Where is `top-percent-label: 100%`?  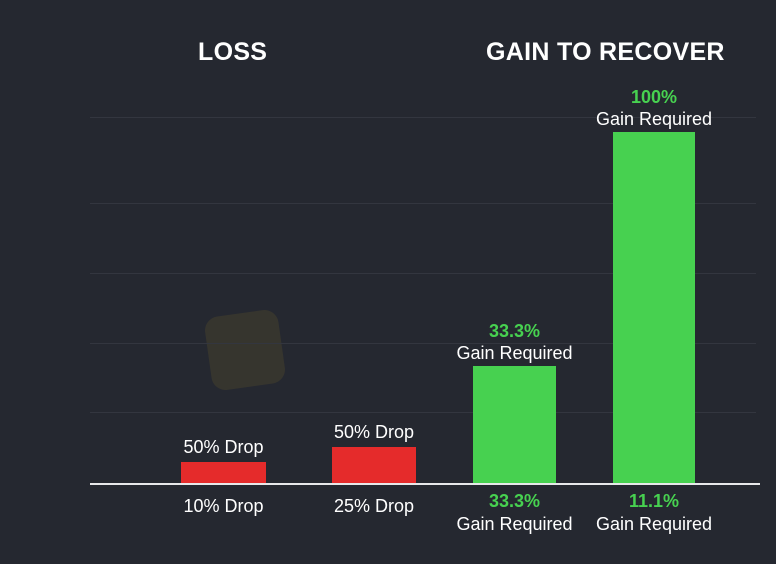 top-percent-label: 100% is located at coordinates (654, 97).